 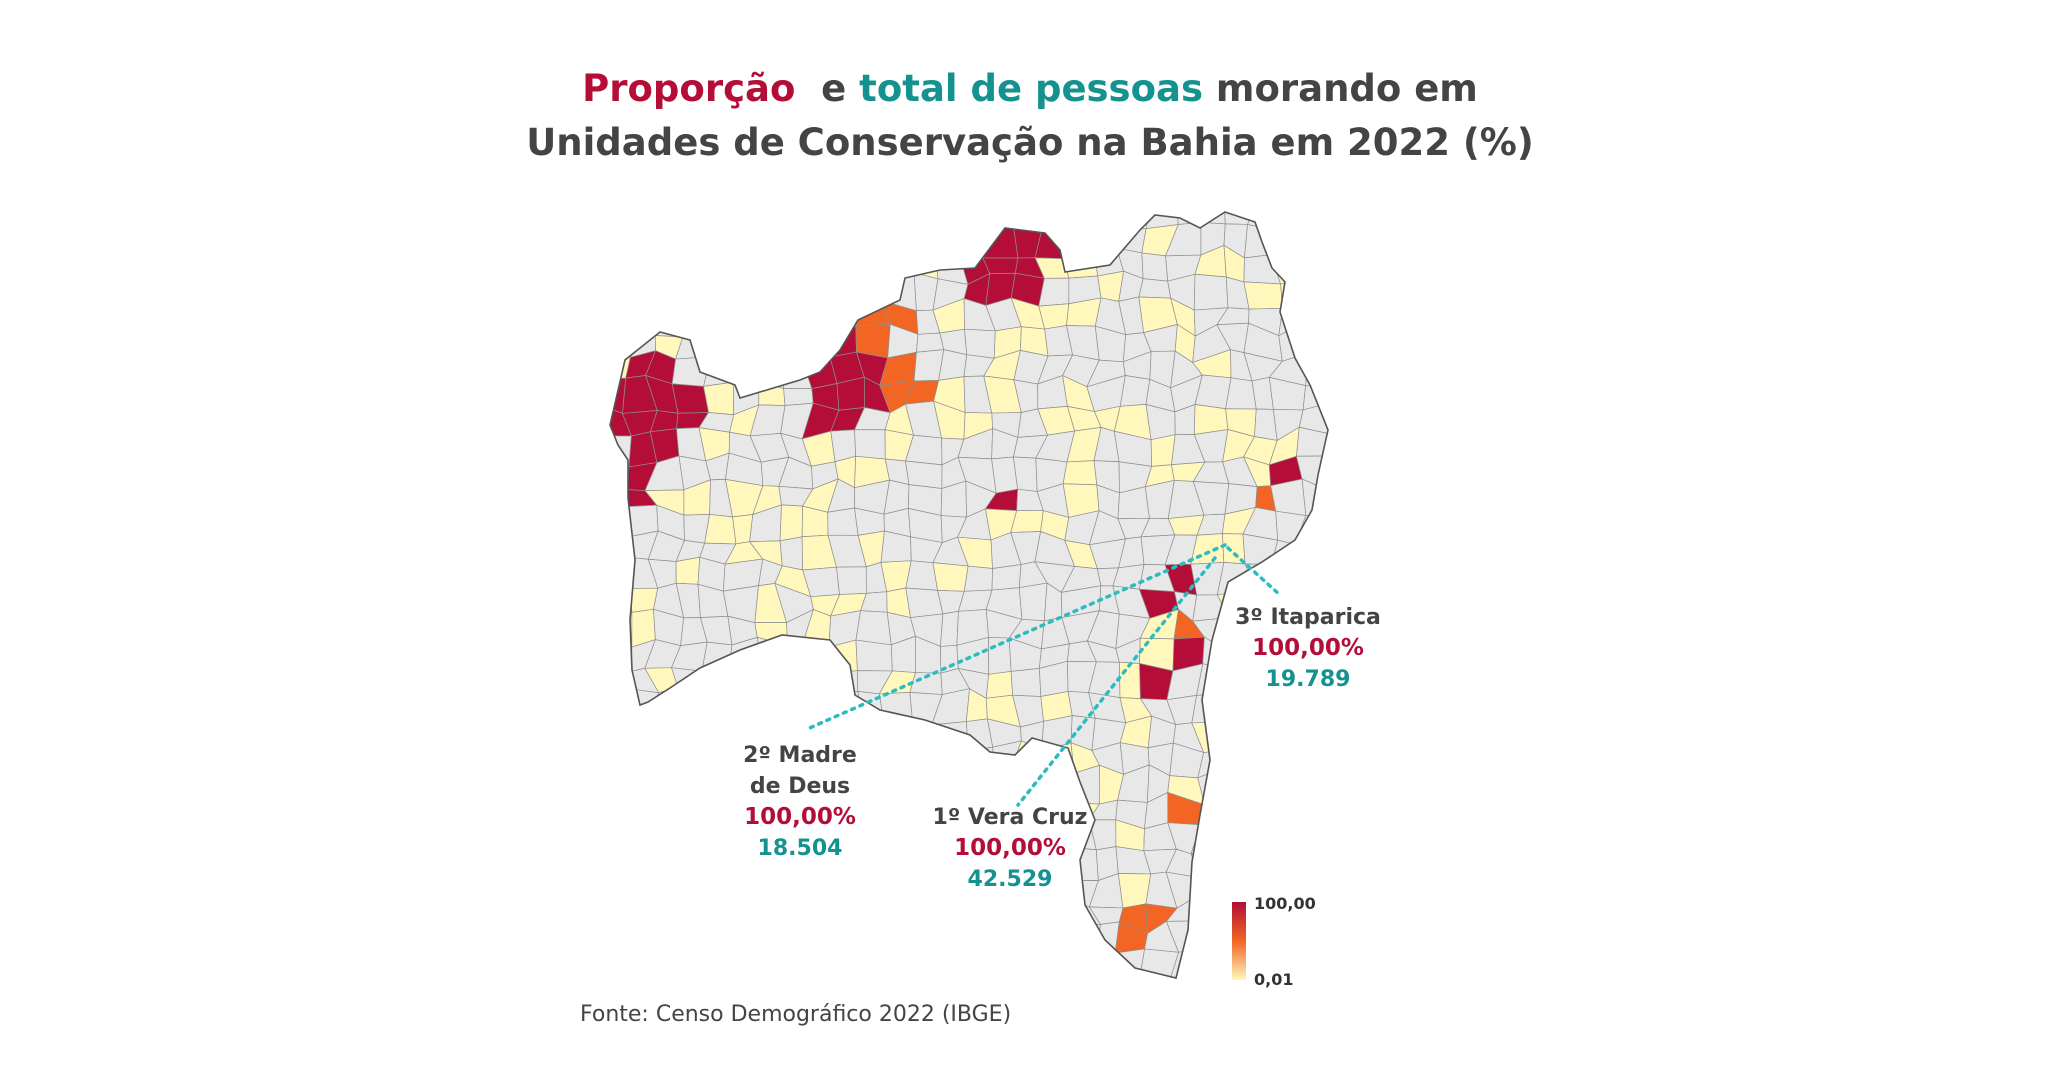 I want to click on annotation-itaparica: 3º Itaparica 100,00% 19.789, so click(x=1308, y=648).